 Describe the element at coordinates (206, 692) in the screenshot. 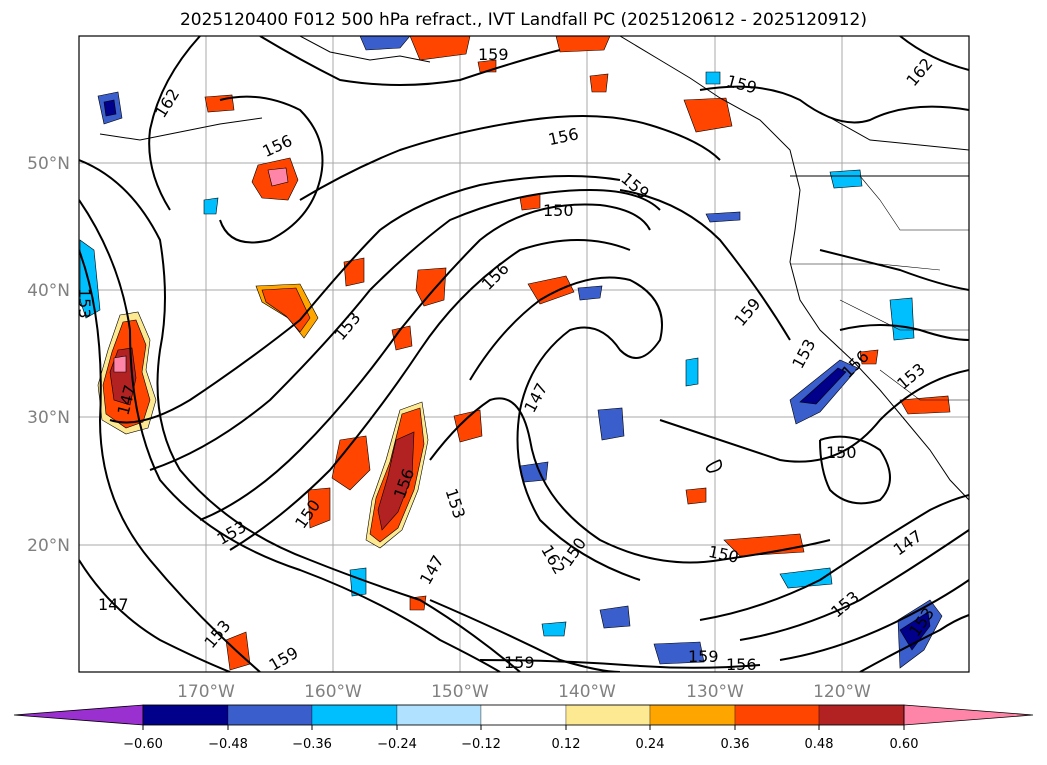

I see `lon-label: 170°W` at that location.